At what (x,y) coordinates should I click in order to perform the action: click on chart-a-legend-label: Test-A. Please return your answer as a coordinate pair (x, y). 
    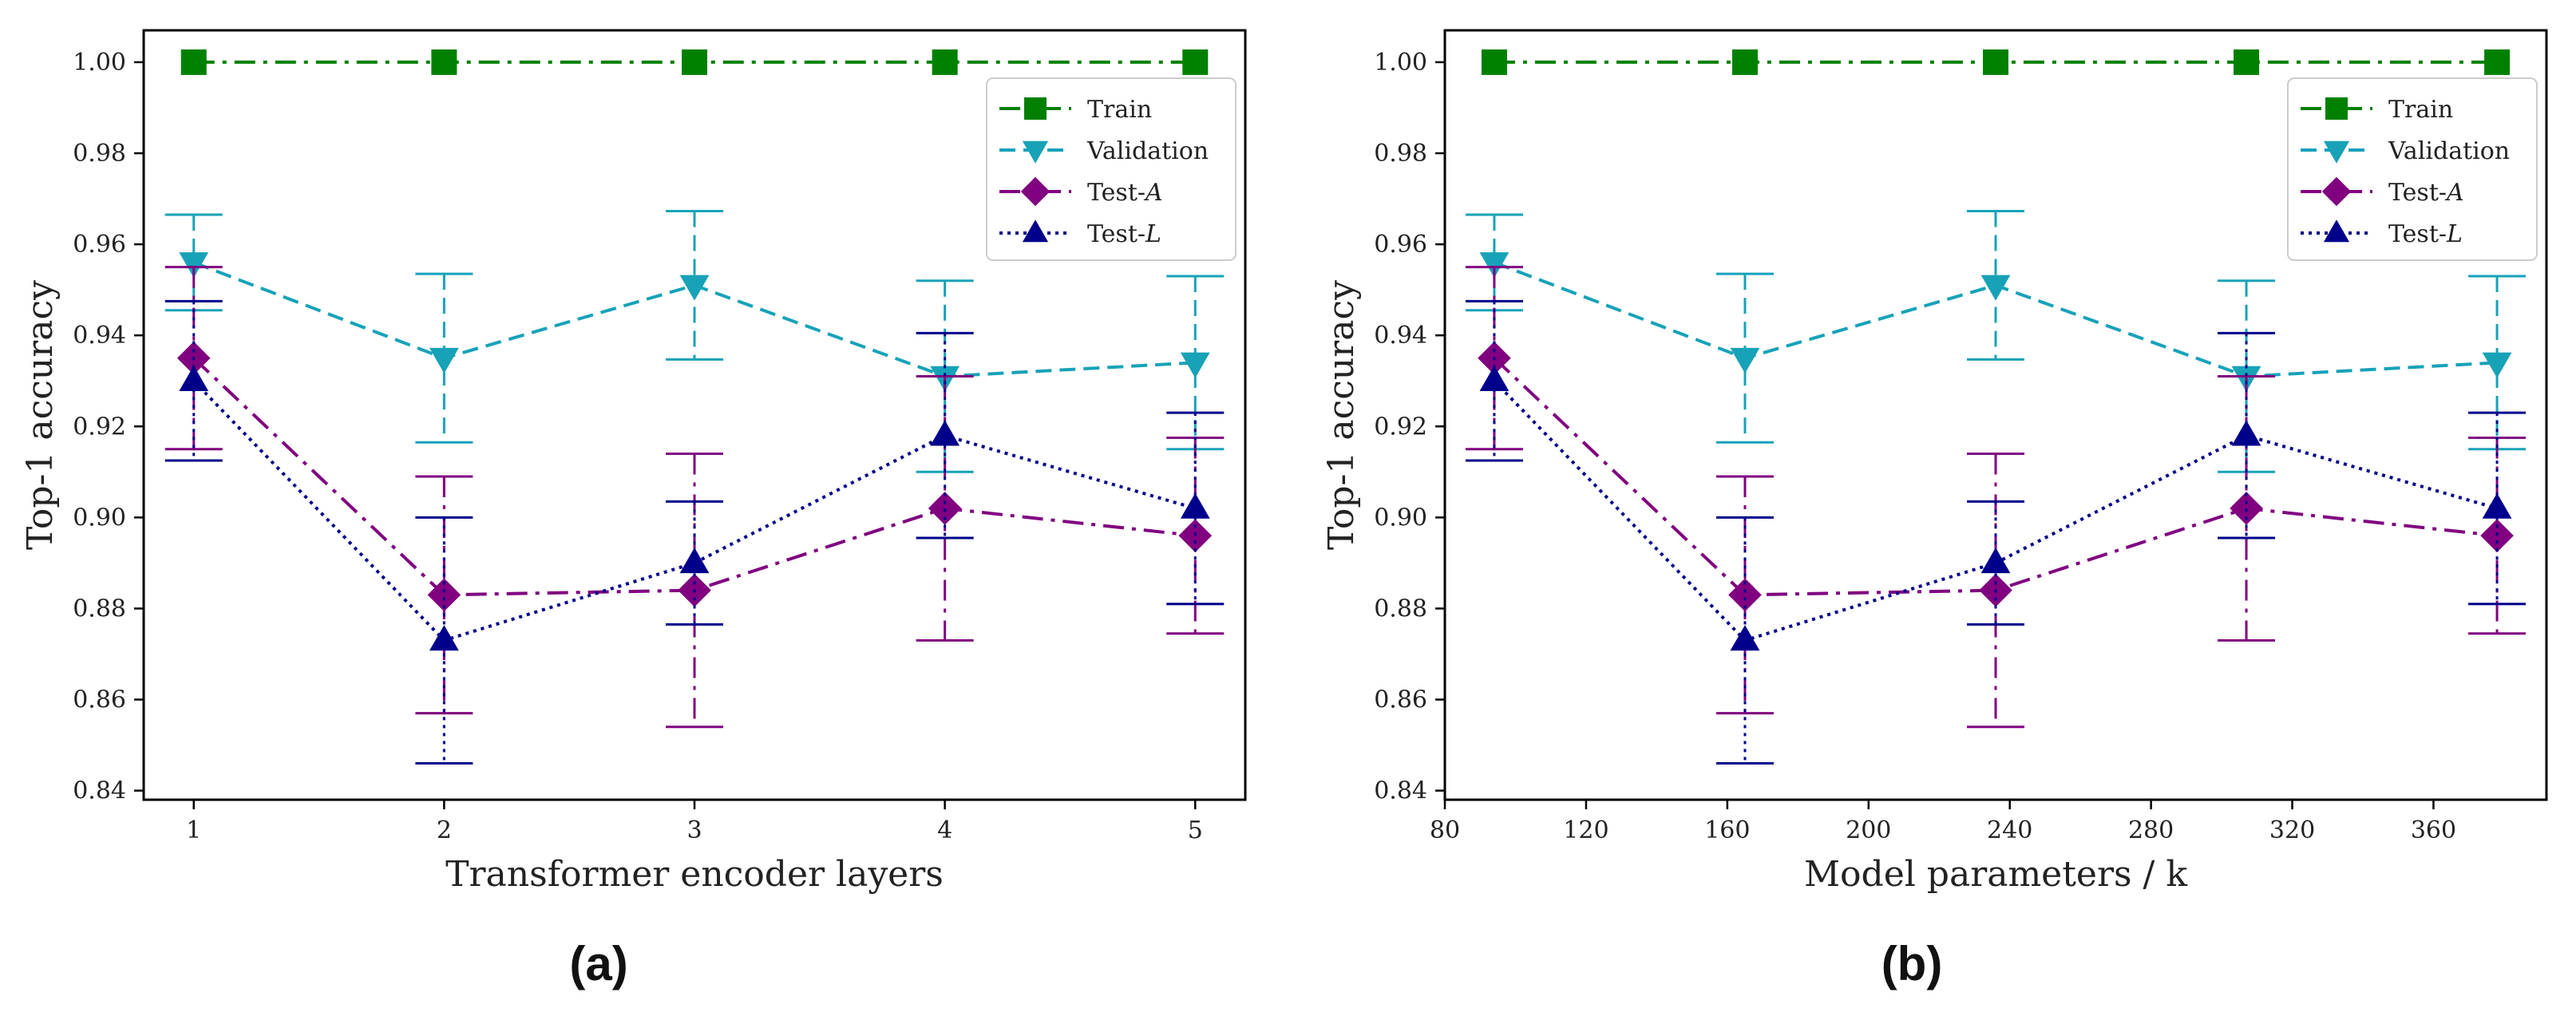
    Looking at the image, I should click on (1125, 193).